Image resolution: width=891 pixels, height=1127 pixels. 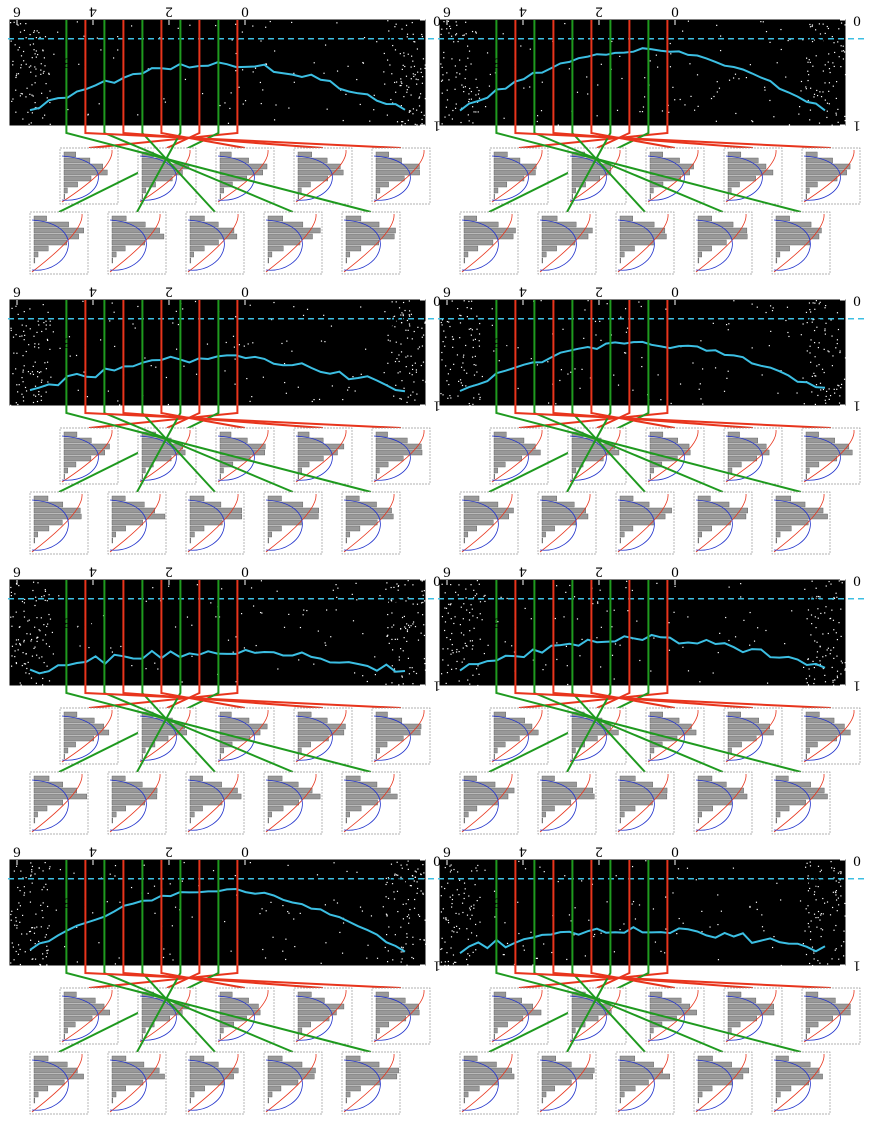 I want to click on panel, so click(x=226, y=147).